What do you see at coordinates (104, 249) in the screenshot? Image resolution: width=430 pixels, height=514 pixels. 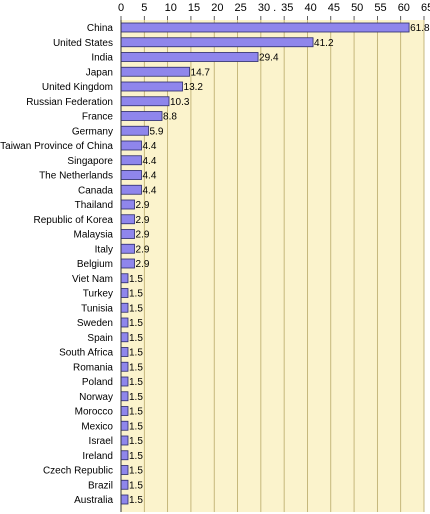 I see `category-label: Italy` at bounding box center [104, 249].